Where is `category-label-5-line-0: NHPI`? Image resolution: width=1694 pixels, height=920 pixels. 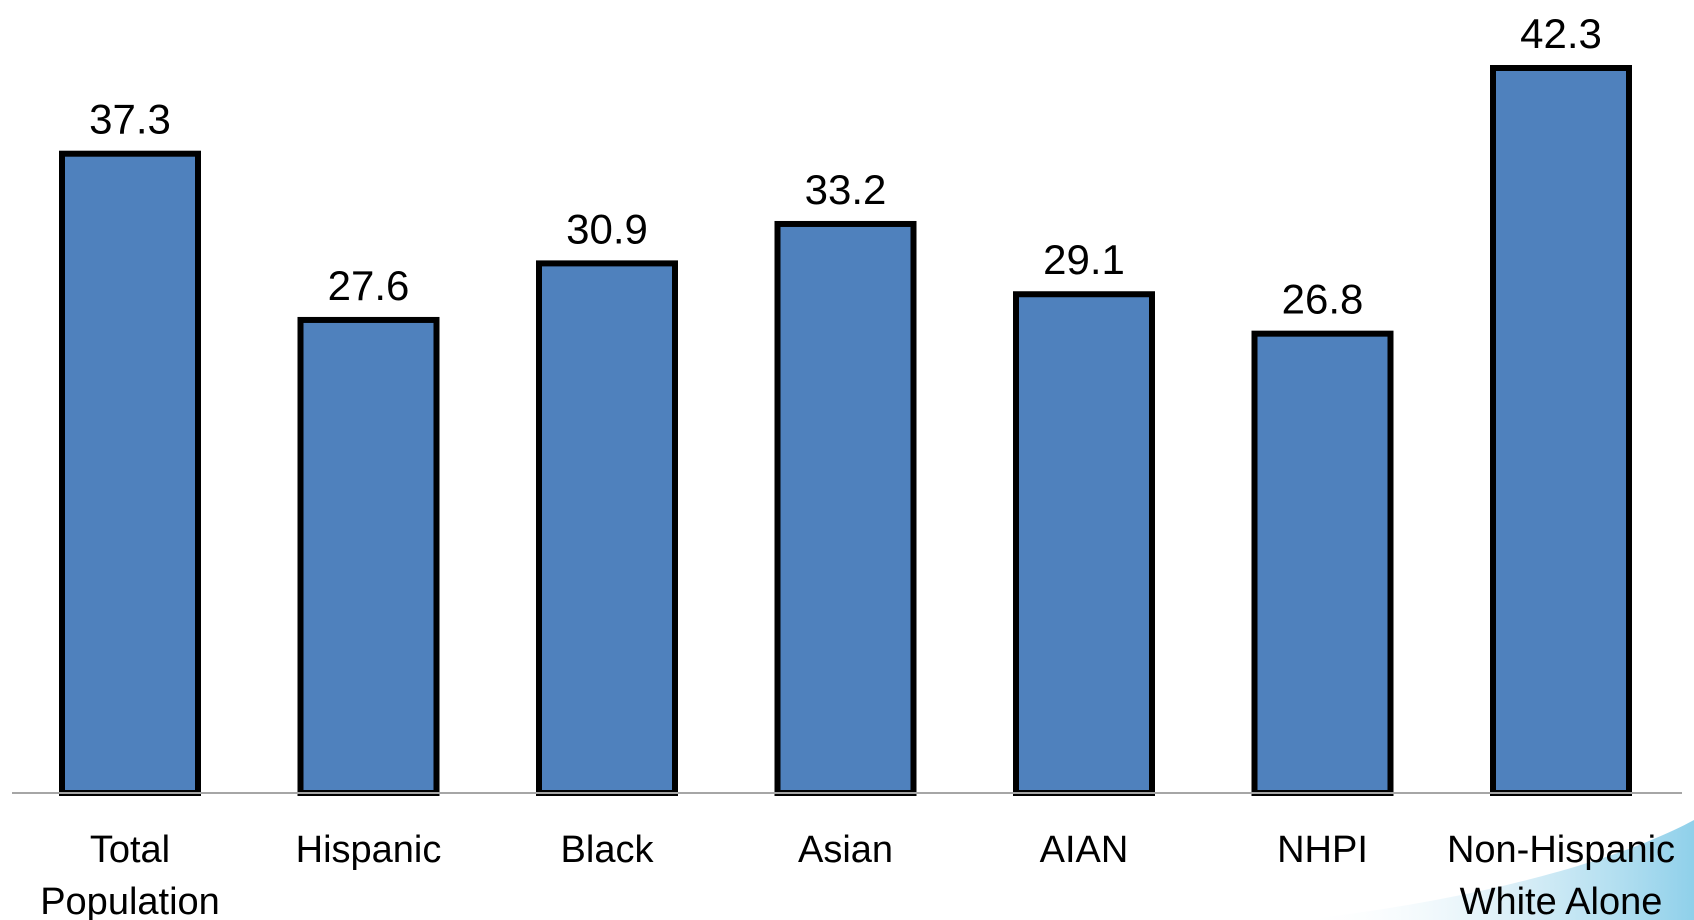
category-label-5-line-0: NHPI is located at coordinates (1322, 850).